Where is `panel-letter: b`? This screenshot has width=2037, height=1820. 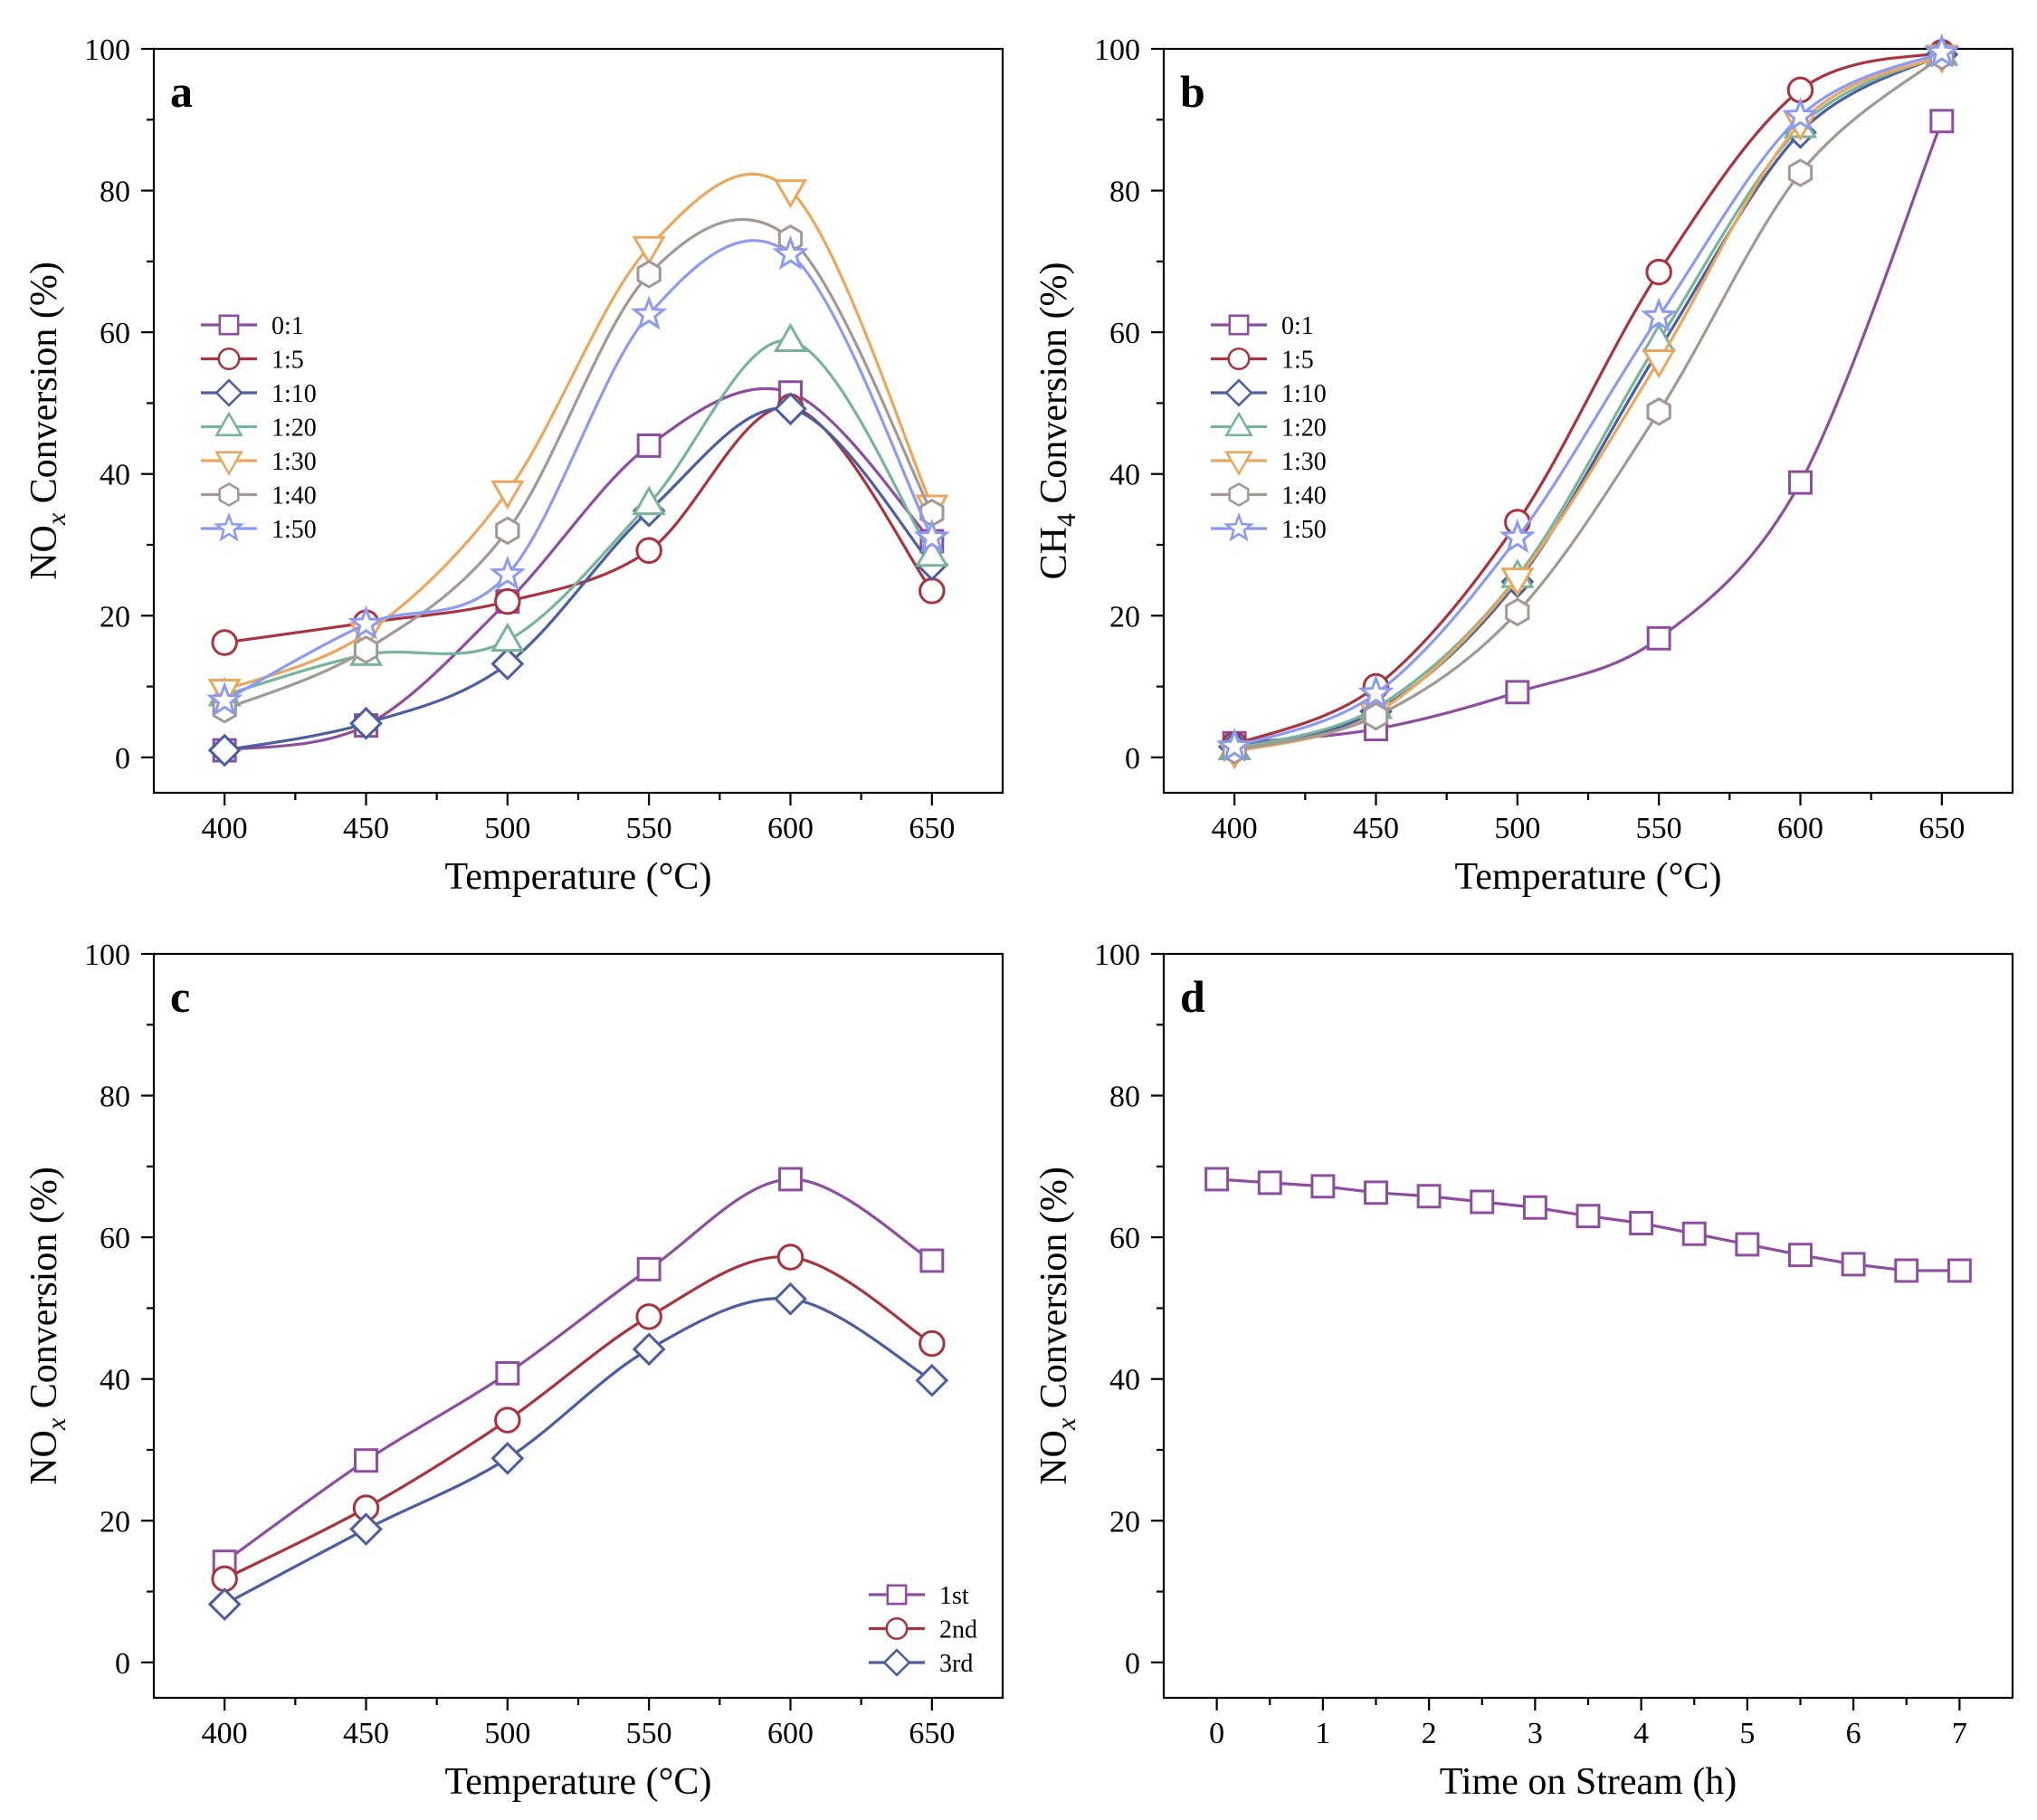 panel-letter: b is located at coordinates (1192, 91).